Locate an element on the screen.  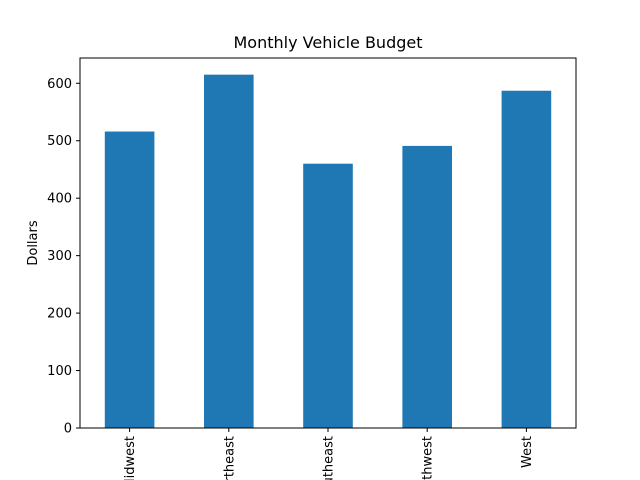
y-tick-label: 500 is located at coordinates (59, 141).